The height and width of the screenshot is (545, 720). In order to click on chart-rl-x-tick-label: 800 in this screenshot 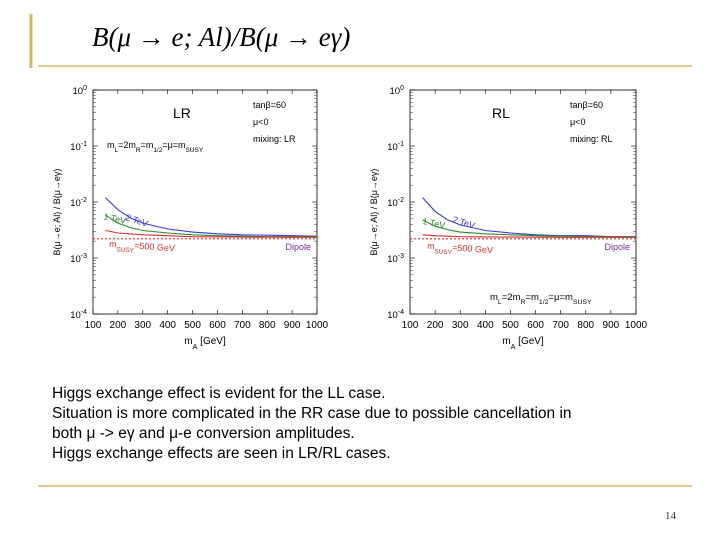, I will do `click(585, 325)`.